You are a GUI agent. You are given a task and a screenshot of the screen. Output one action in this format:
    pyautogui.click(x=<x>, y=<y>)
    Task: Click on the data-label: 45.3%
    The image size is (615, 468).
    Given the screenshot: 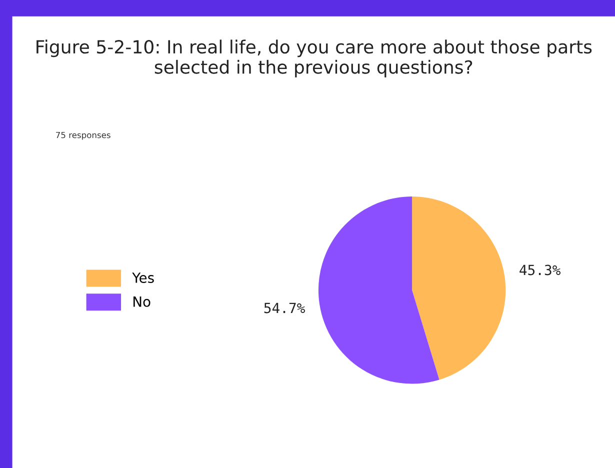 What is the action you would take?
    pyautogui.click(x=540, y=270)
    